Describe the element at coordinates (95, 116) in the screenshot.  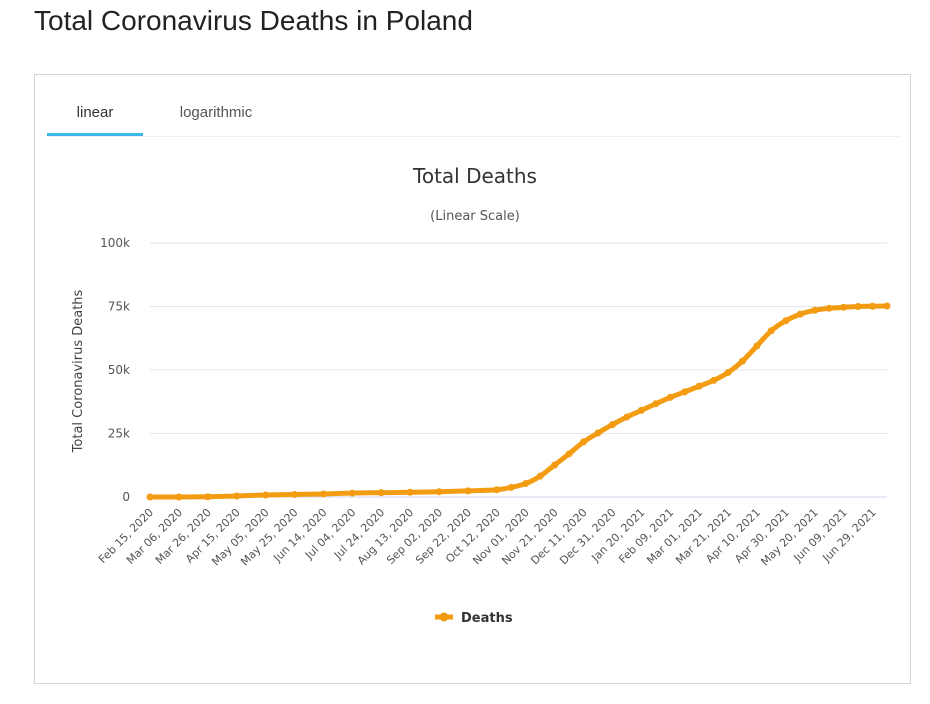
I see `tab-linear: linear` at that location.